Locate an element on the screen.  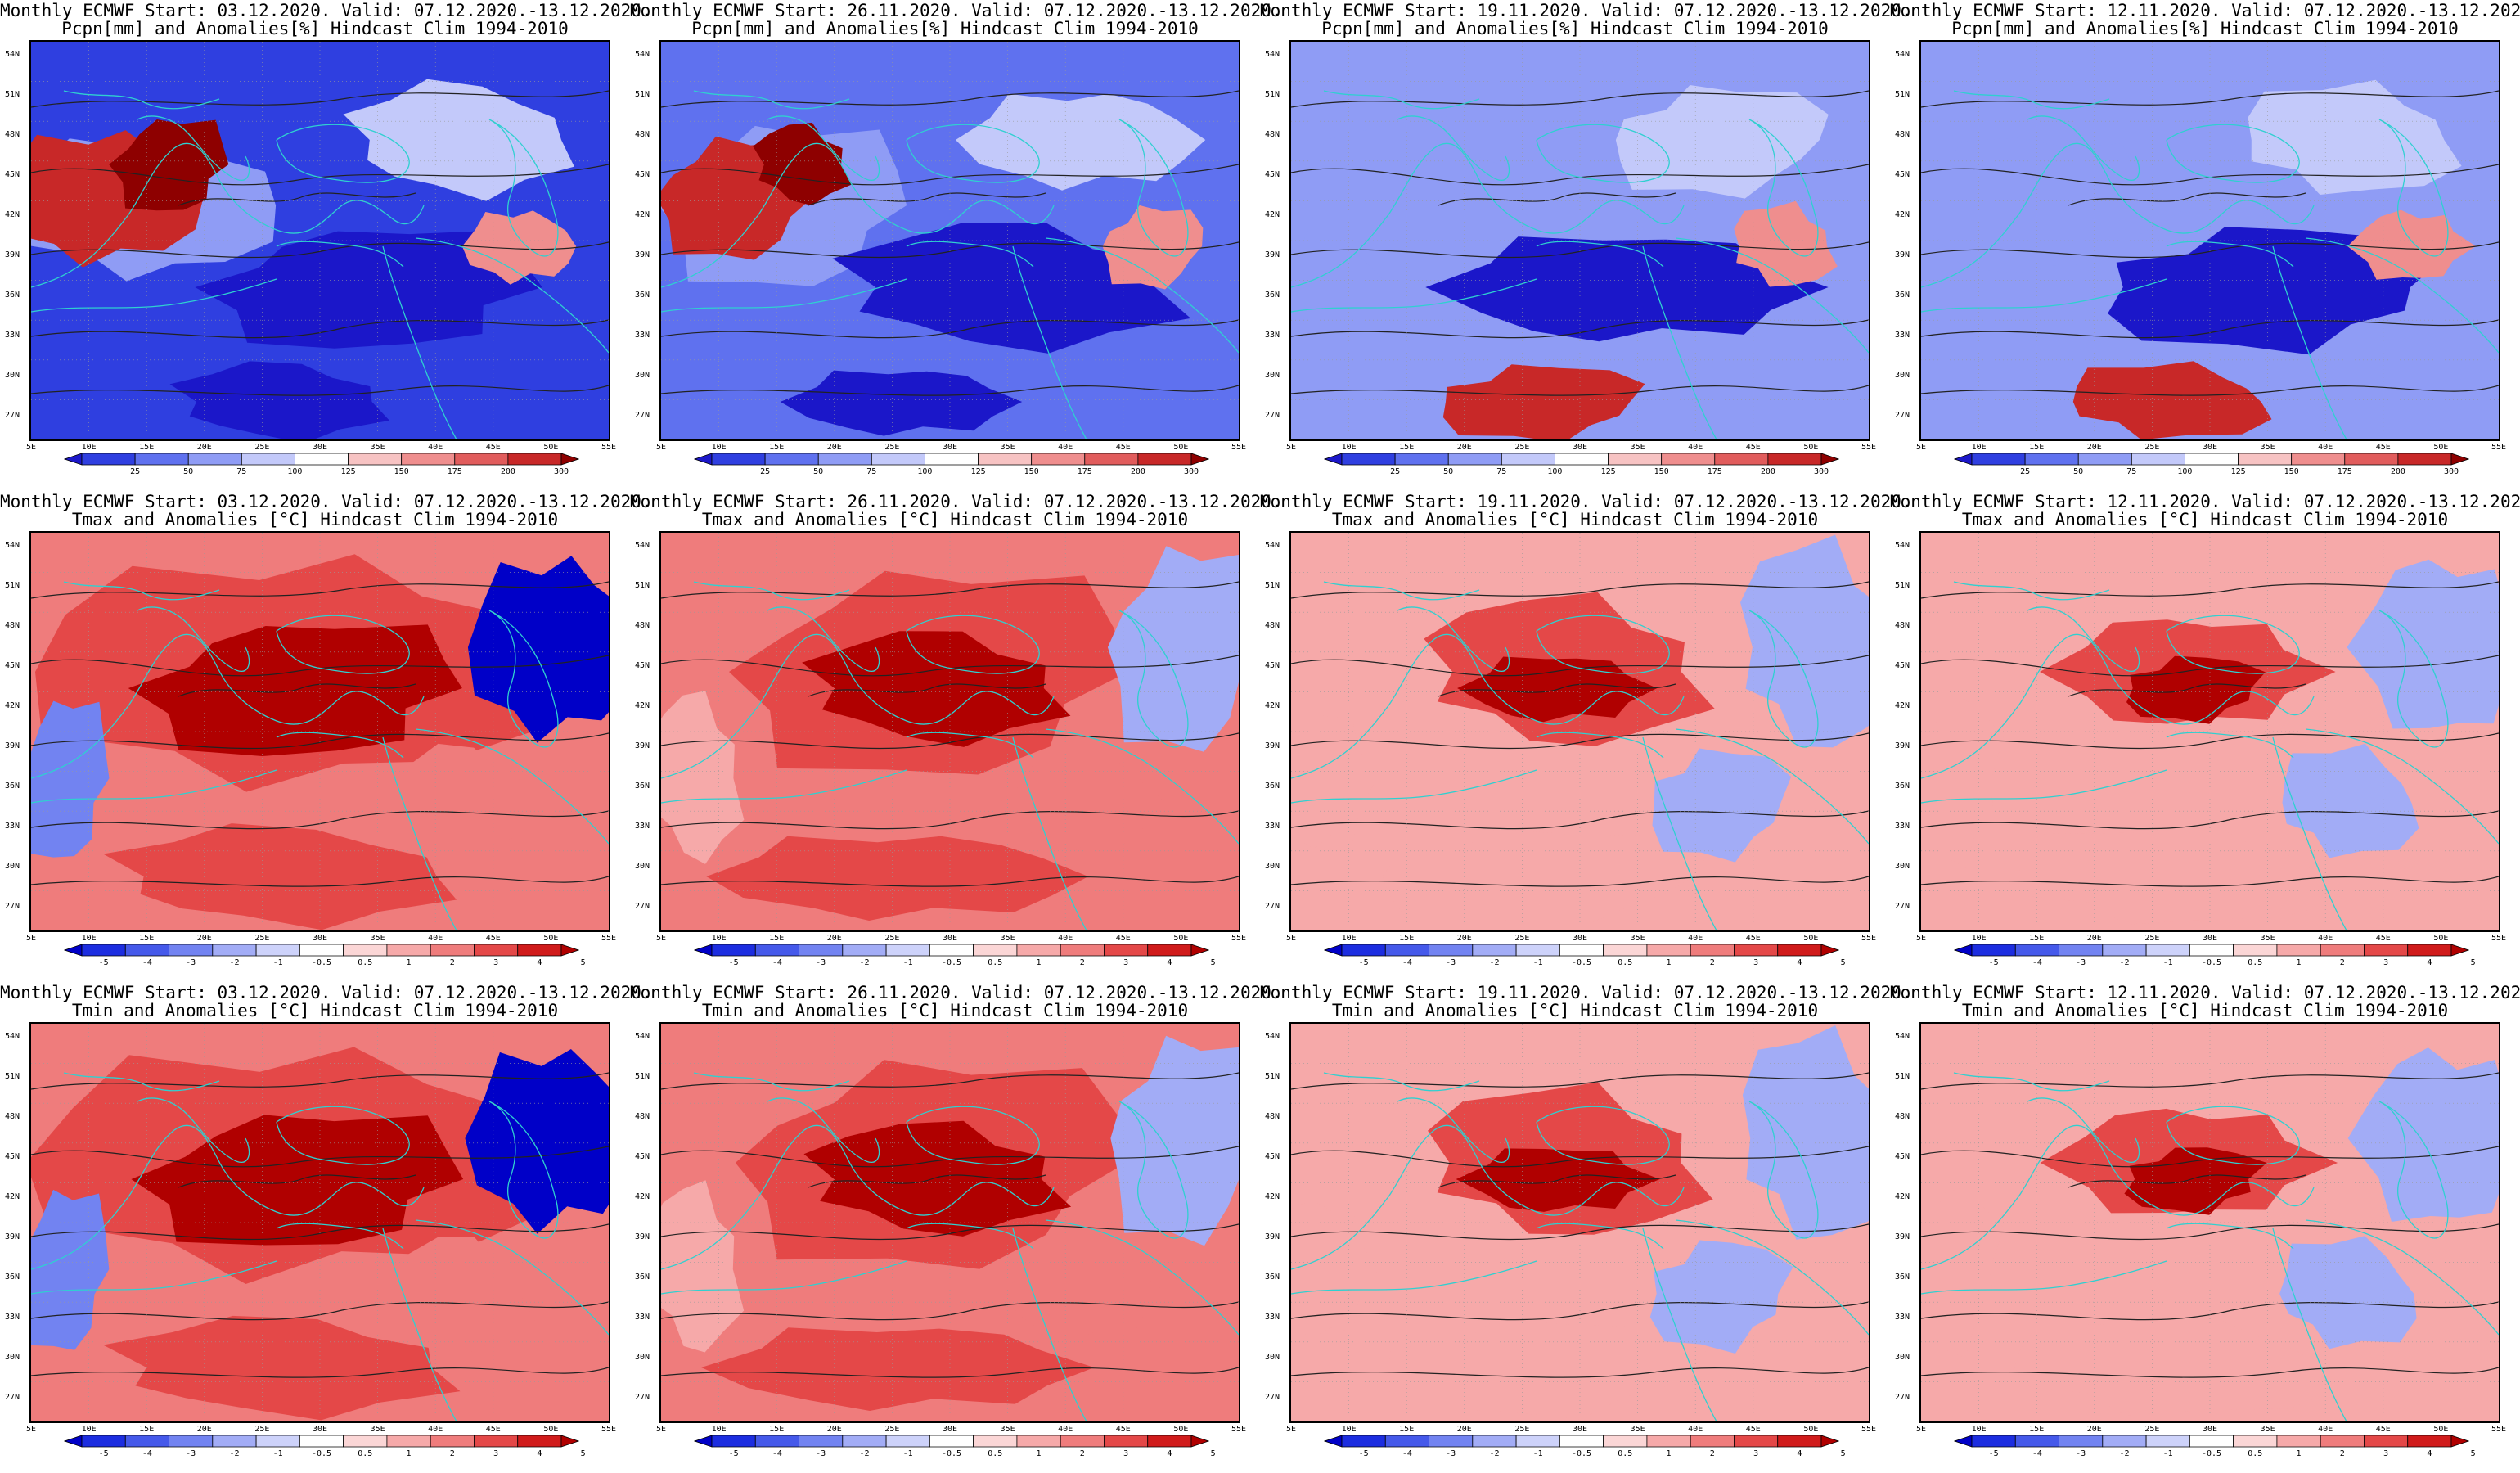
colorbar-label: -1 is located at coordinates (278, 963).